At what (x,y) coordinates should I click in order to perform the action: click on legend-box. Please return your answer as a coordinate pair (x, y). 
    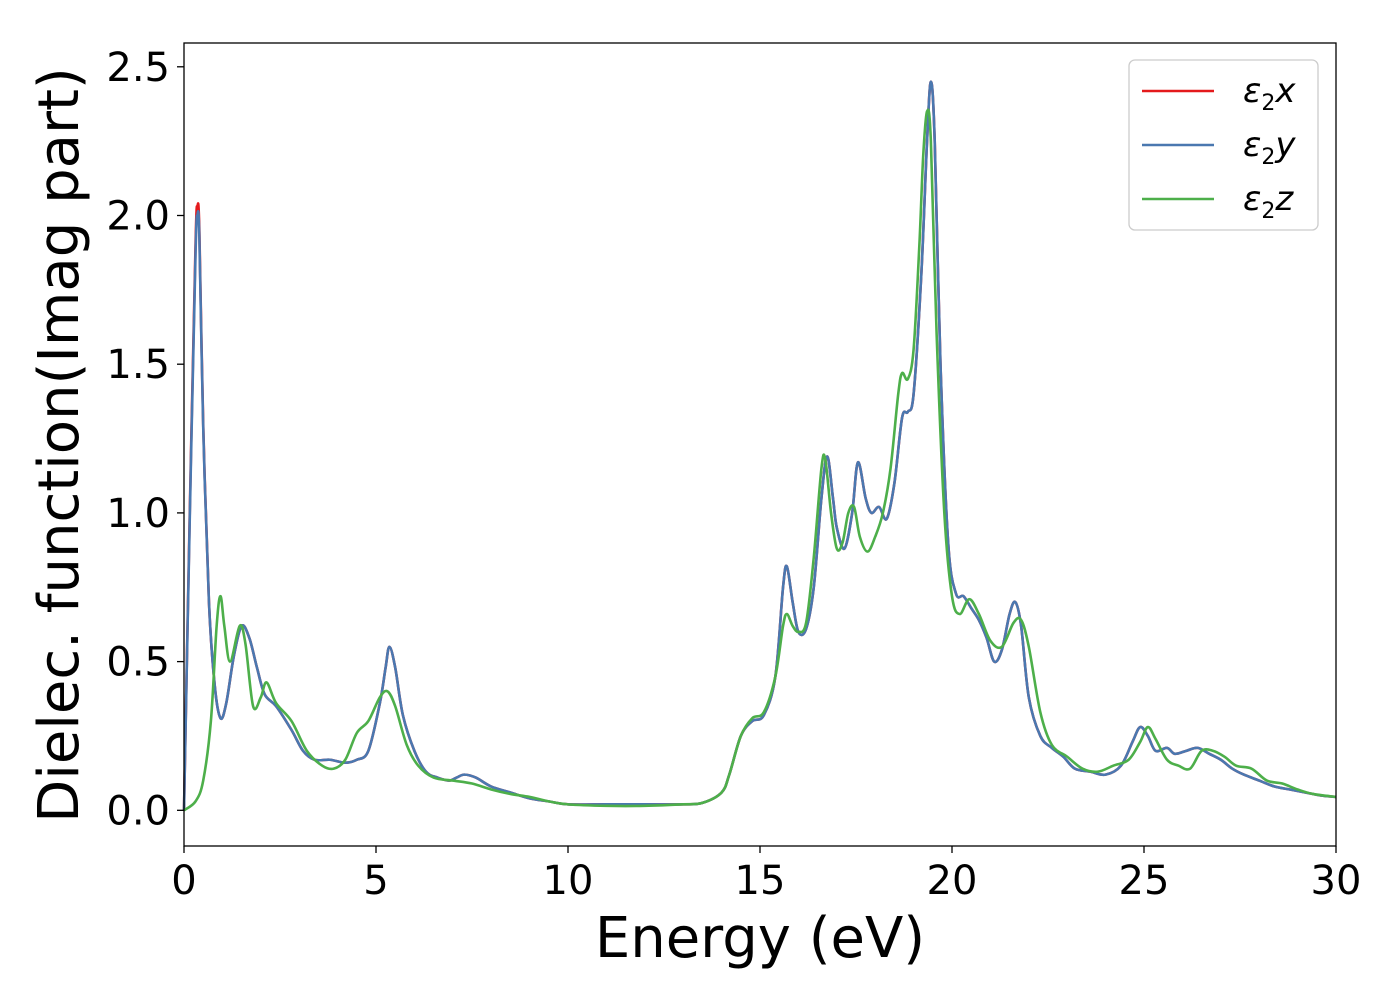
    Looking at the image, I should click on (1223, 145).